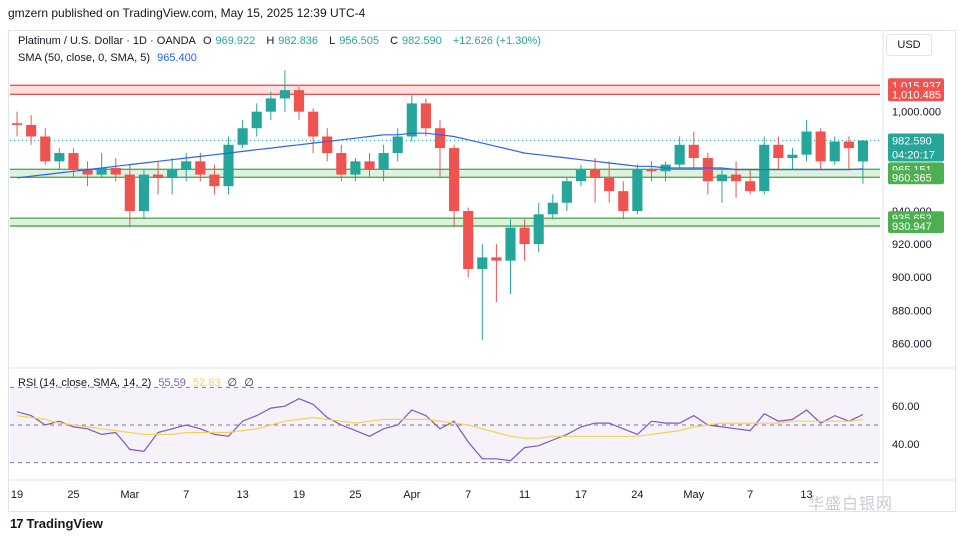 The image size is (964, 544). What do you see at coordinates (912, 311) in the screenshot?
I see `y-tick-label-1: 880.000` at bounding box center [912, 311].